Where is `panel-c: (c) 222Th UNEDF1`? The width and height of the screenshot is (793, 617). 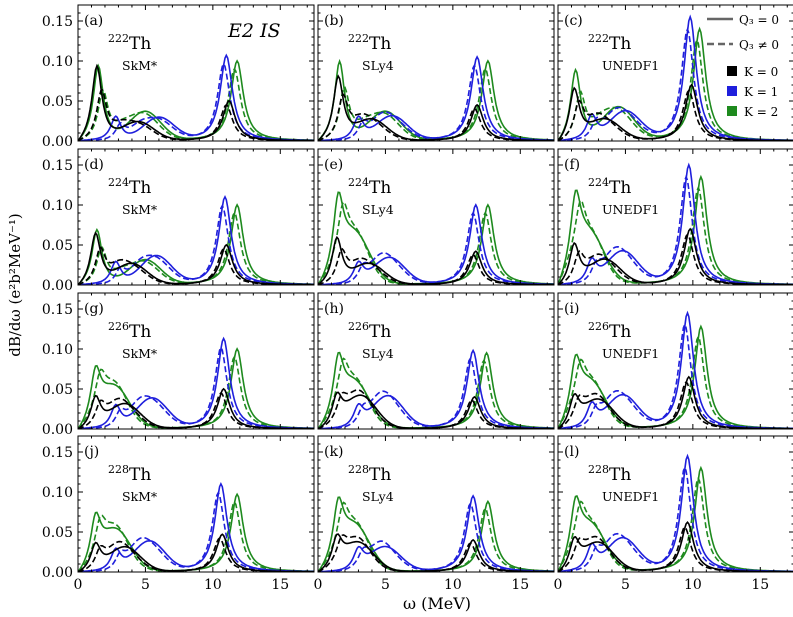
panel-c: (c) 222Th UNEDF1 is located at coordinates (675, 73).